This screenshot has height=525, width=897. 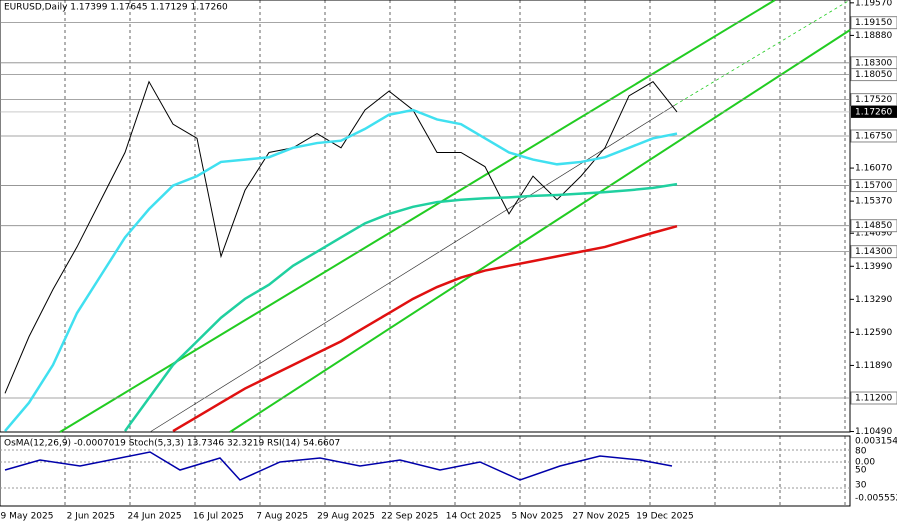 I want to click on level-label: 1.16750, so click(x=873, y=136).